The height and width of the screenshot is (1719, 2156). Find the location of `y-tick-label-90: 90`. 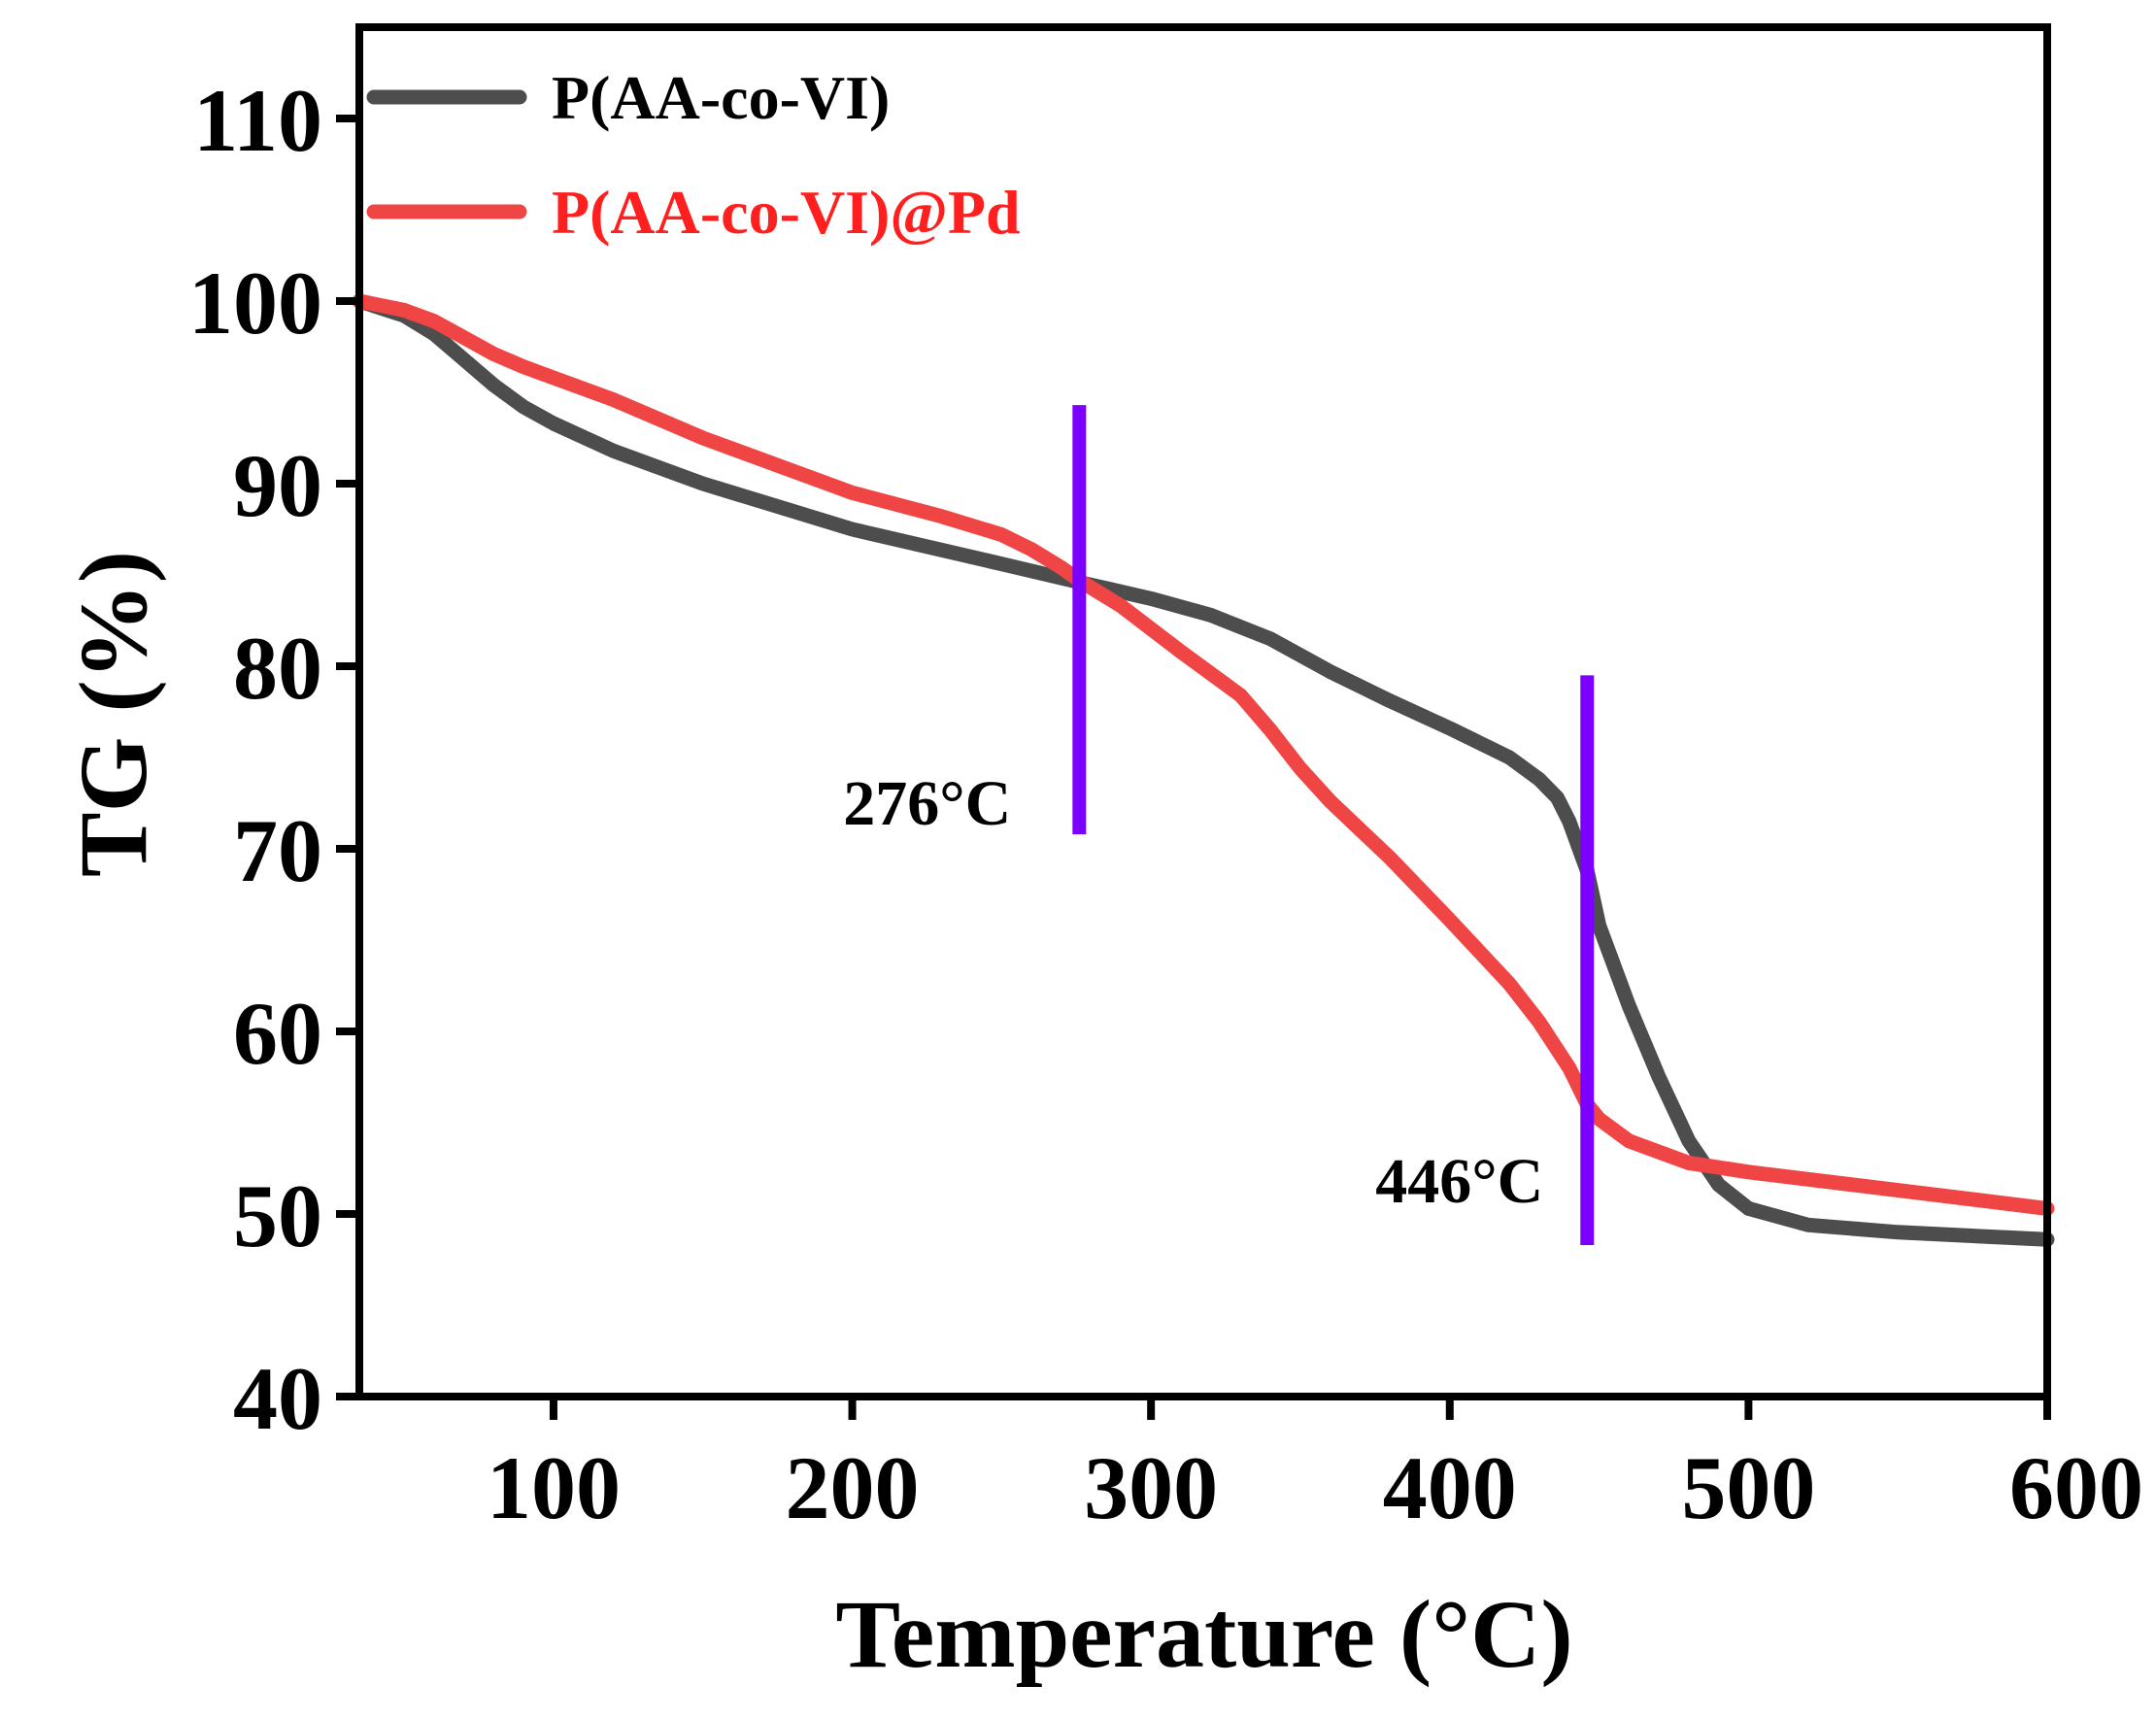

y-tick-label-90: 90 is located at coordinates (277, 485).